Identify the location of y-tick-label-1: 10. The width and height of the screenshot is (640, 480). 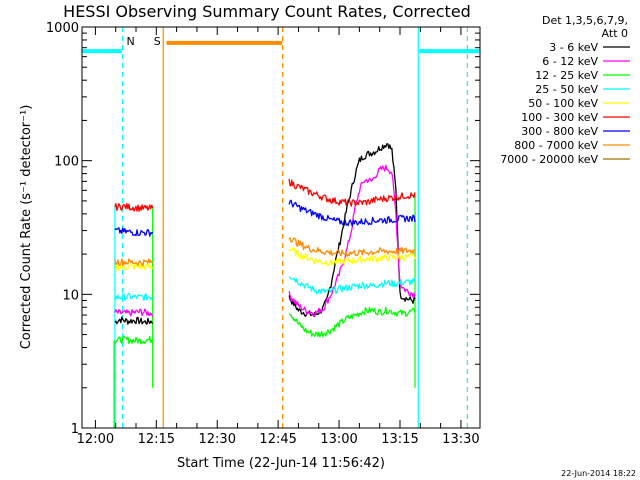
(70, 295).